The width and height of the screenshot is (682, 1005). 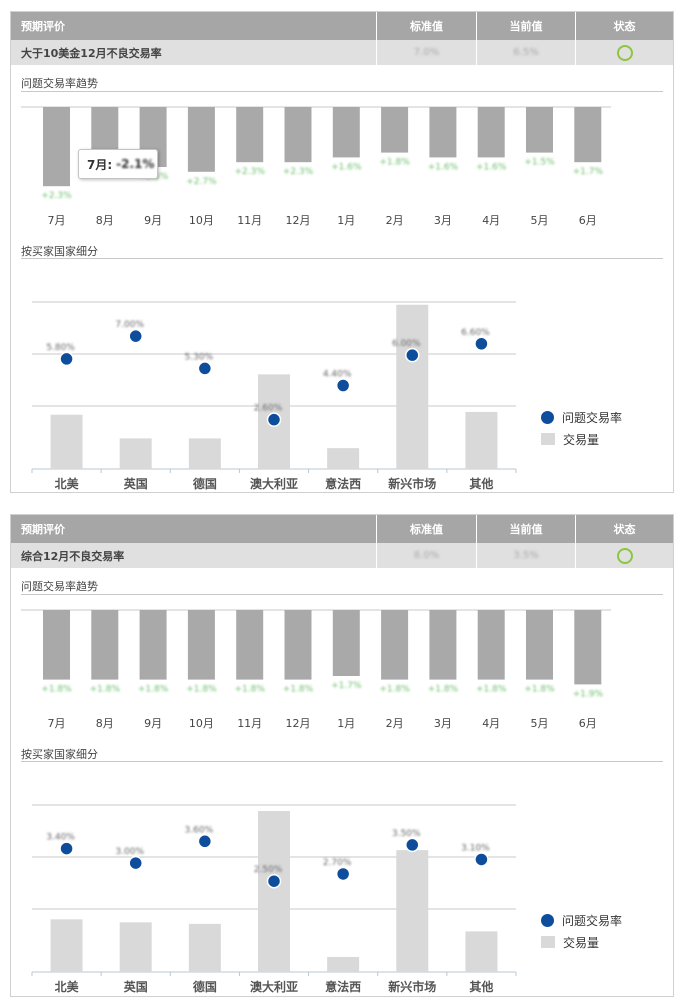 I want to click on rate-dot-icon, so click(x=547, y=920).